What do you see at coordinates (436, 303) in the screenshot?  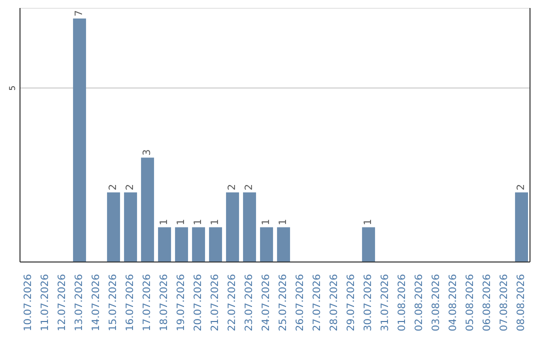 I see `x-tick-label: 03.08.2026` at bounding box center [436, 303].